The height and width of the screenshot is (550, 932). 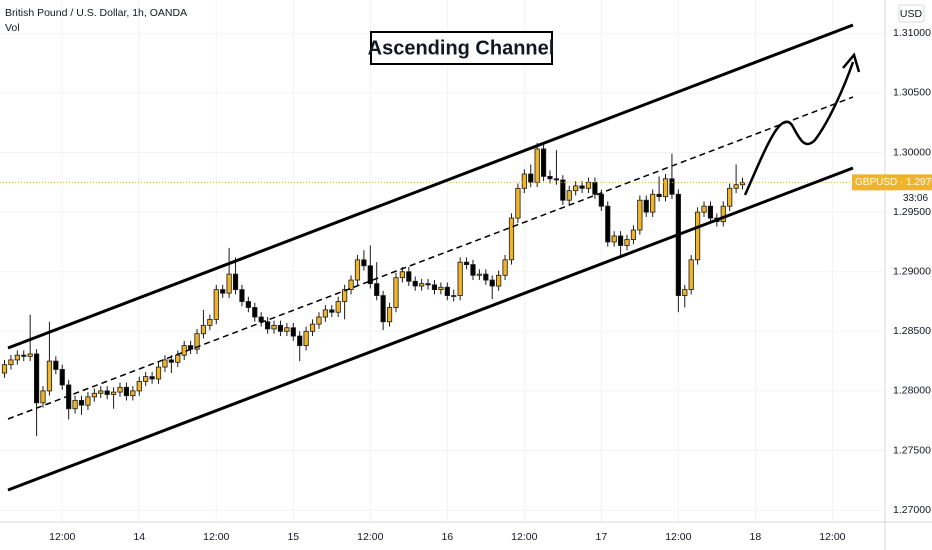 I want to click on y-tick-label: 1.30500, so click(x=912, y=93).